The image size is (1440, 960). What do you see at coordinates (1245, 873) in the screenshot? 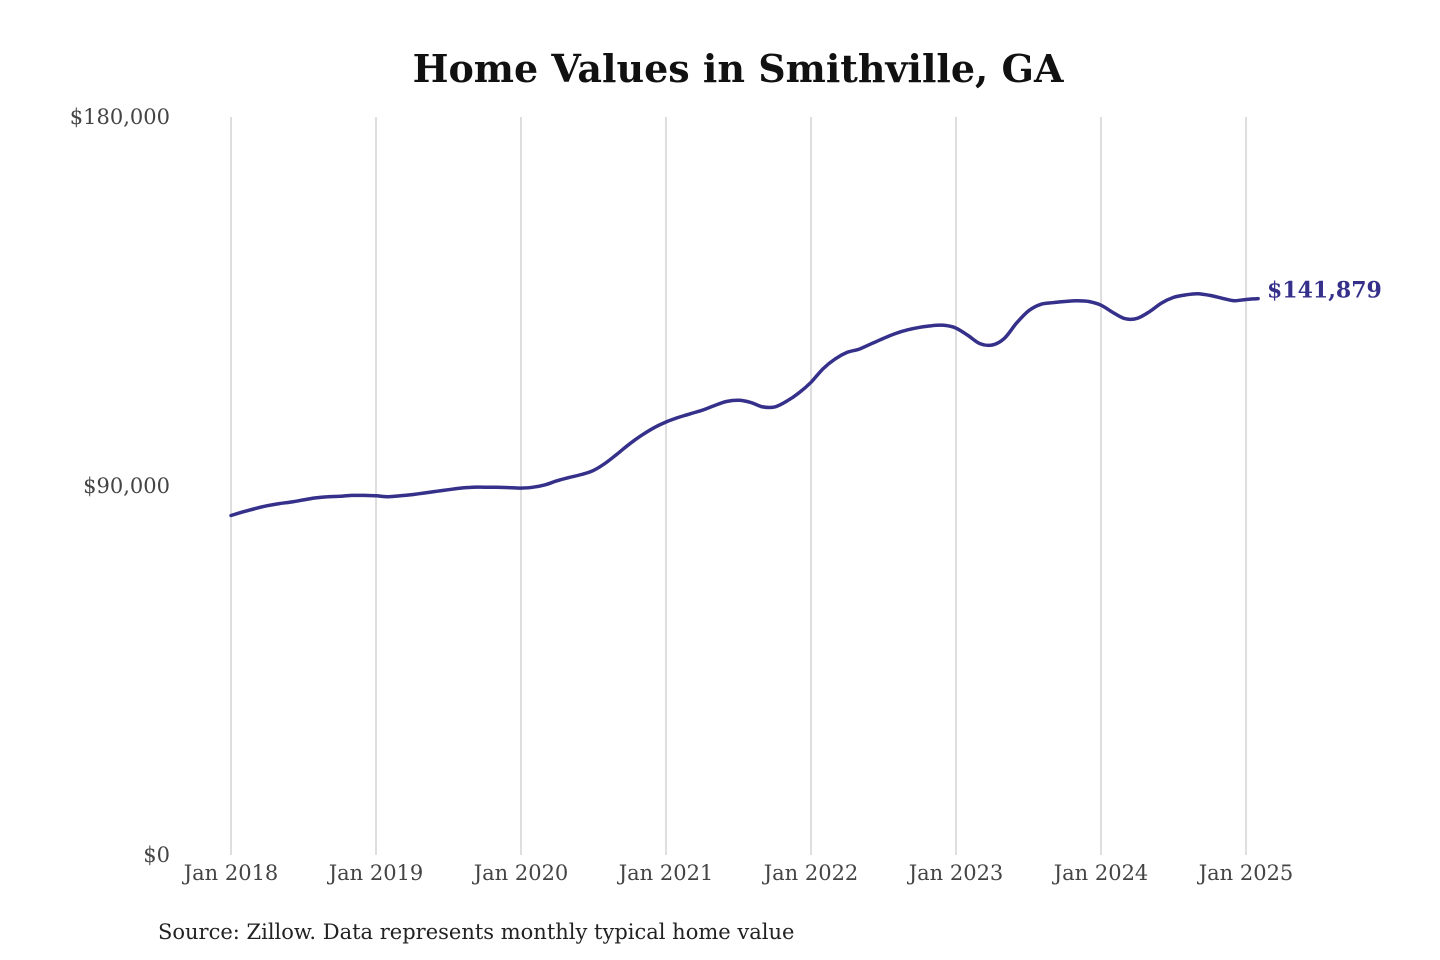
I see `x-tick-label: Jan 2025` at bounding box center [1245, 873].